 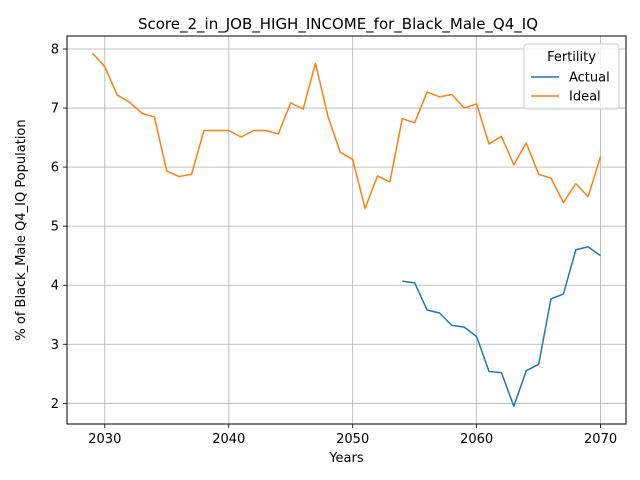 What do you see at coordinates (55, 109) in the screenshot?
I see `y-tick-label: 7` at bounding box center [55, 109].